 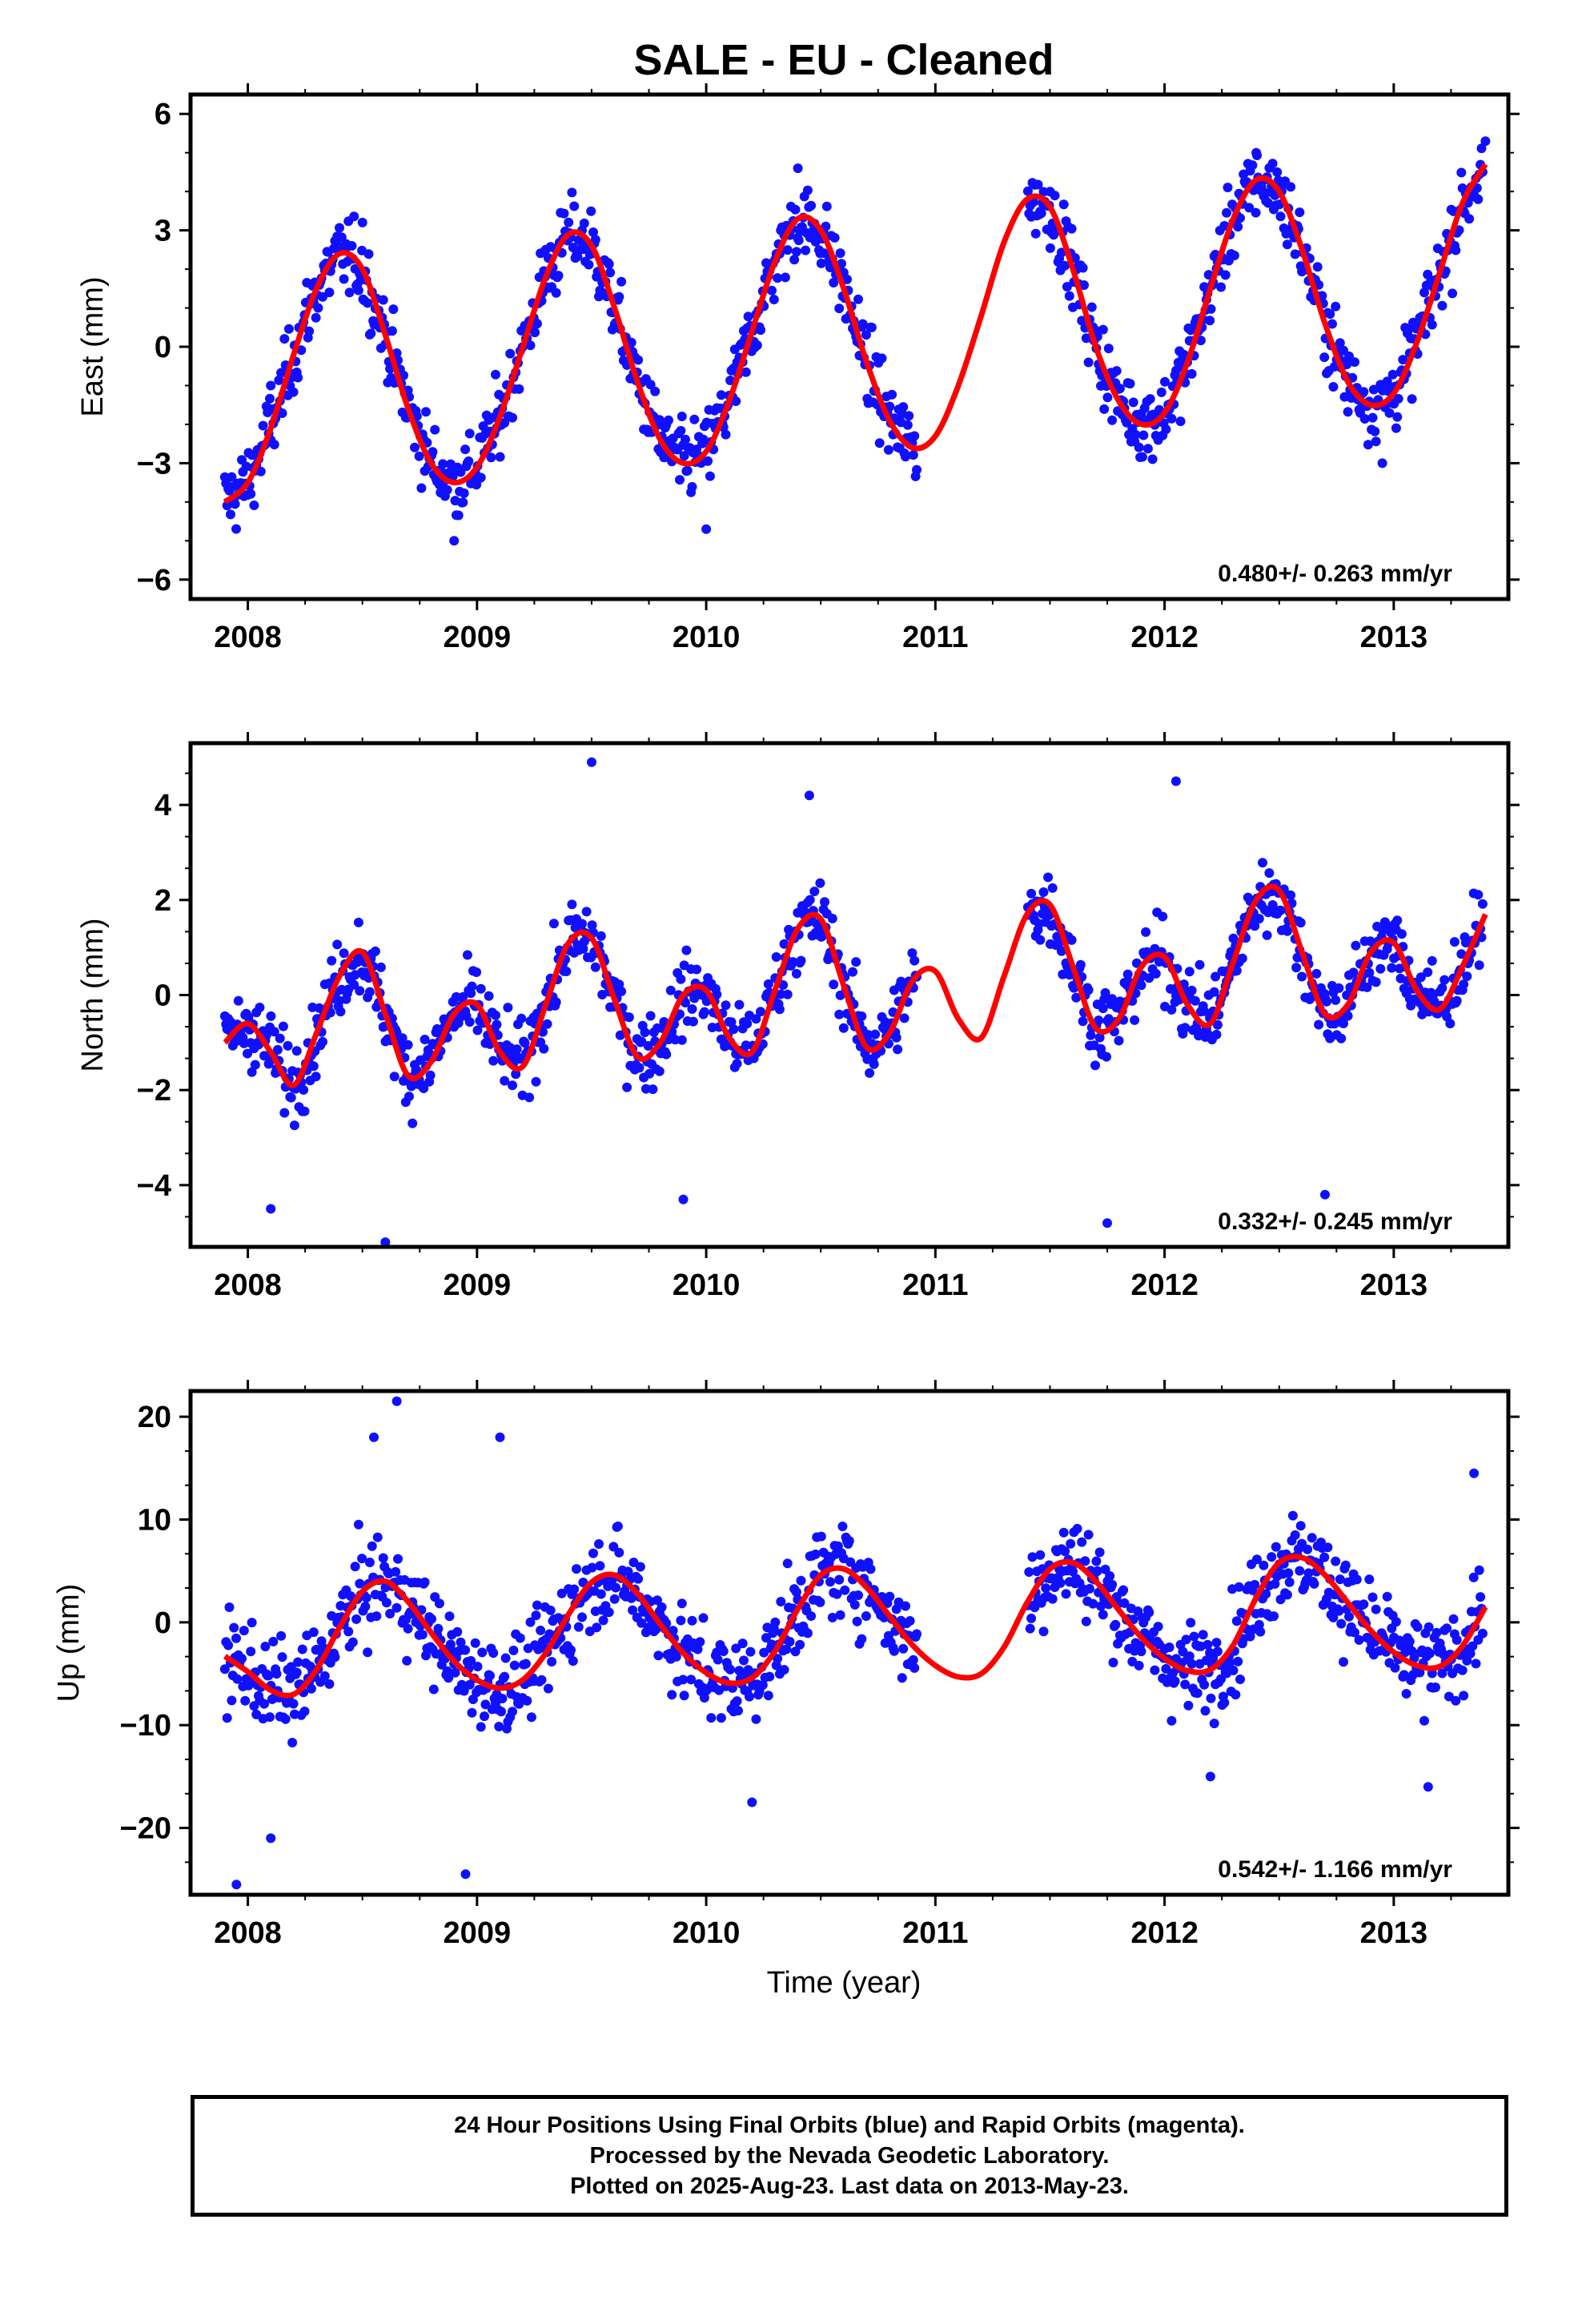 I want to click on x-tick-label: 2010, so click(x=707, y=637).